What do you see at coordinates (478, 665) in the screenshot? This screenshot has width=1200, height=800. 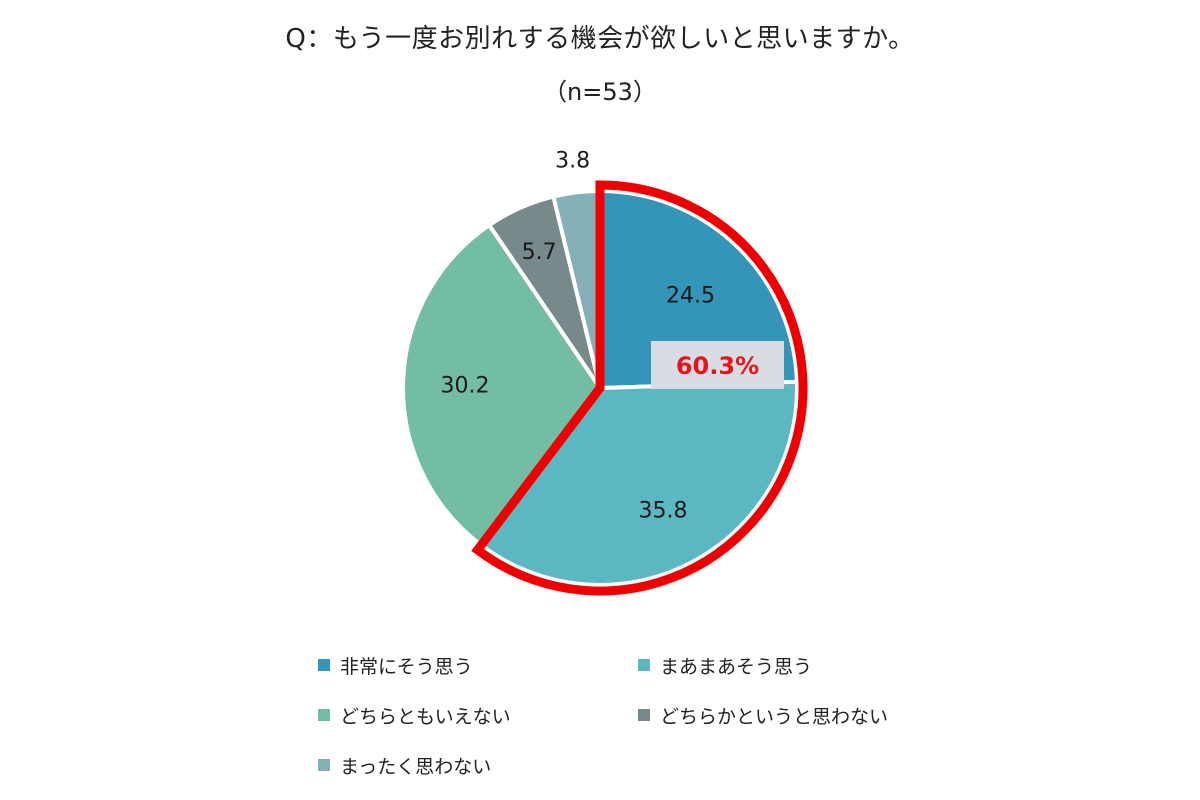 I see `legend-item: 非常にそう思う` at bounding box center [478, 665].